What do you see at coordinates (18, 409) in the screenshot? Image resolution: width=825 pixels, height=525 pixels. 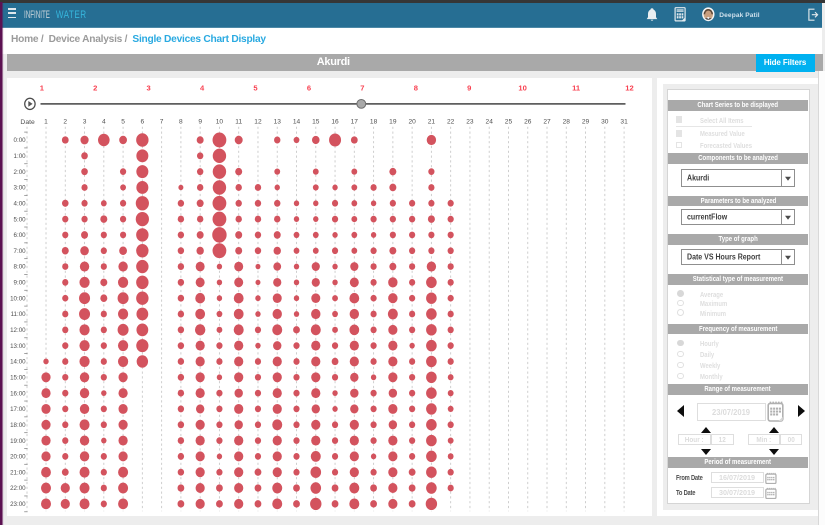 I see `svg-text: 17:00` at bounding box center [18, 409].